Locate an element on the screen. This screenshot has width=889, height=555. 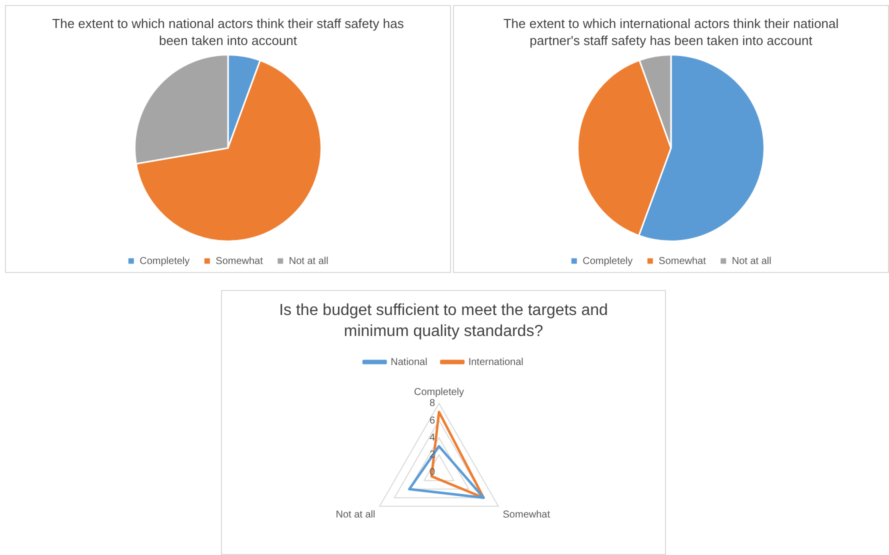
spoke-label: Not at all is located at coordinates (356, 514).